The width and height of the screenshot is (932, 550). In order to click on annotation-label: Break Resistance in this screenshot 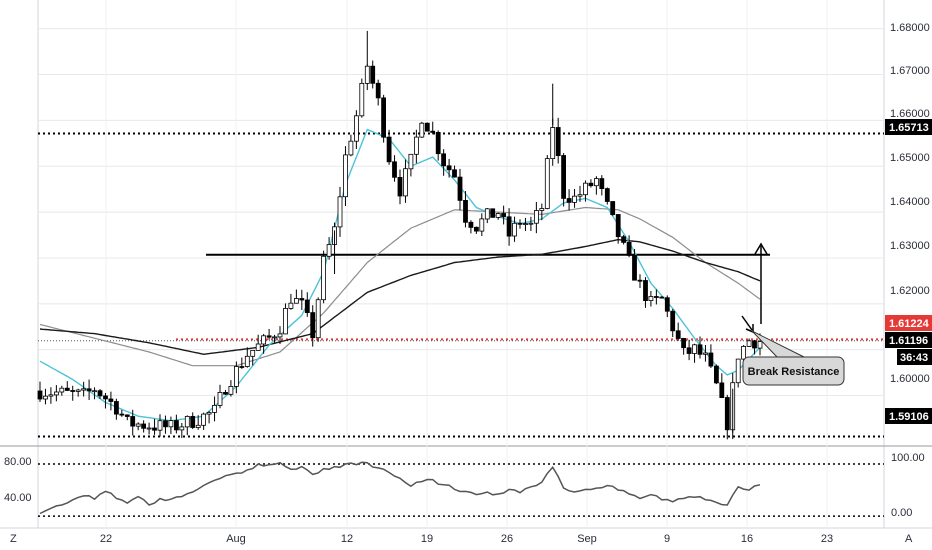, I will do `click(794, 372)`.